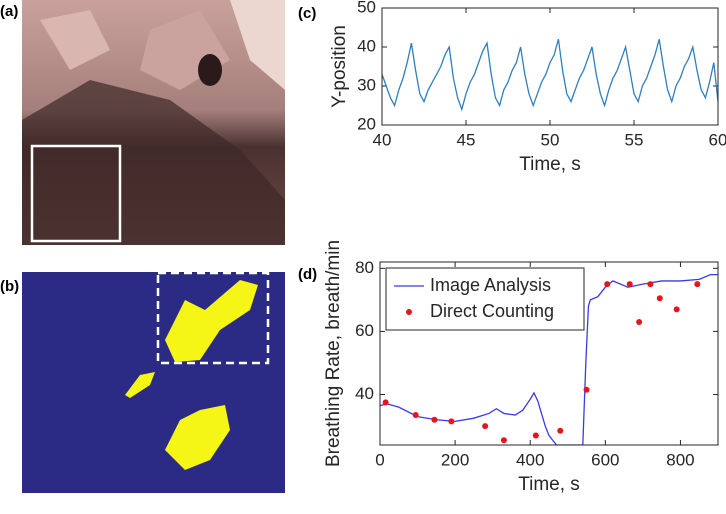 This screenshot has width=726, height=514. I want to click on y-tick-label: 60, so click(364, 330).